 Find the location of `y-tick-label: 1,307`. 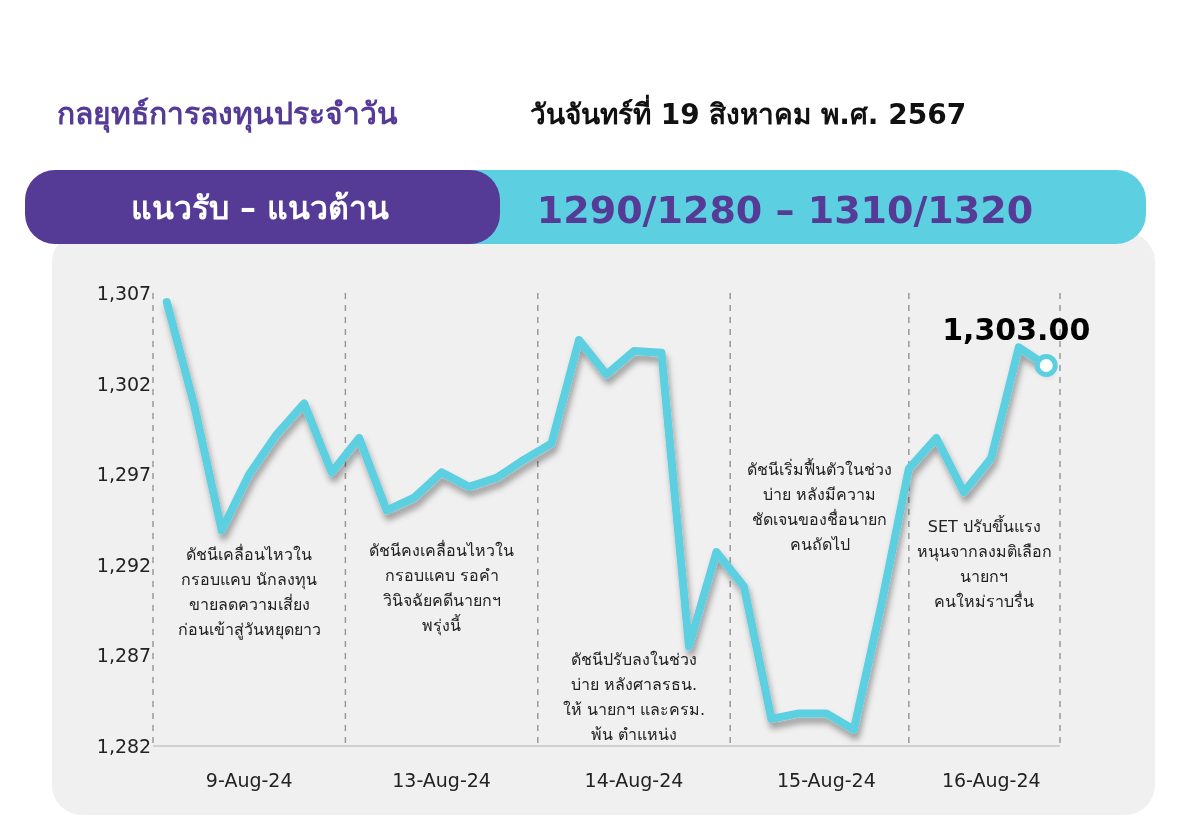

y-tick-label: 1,307 is located at coordinates (124, 293).